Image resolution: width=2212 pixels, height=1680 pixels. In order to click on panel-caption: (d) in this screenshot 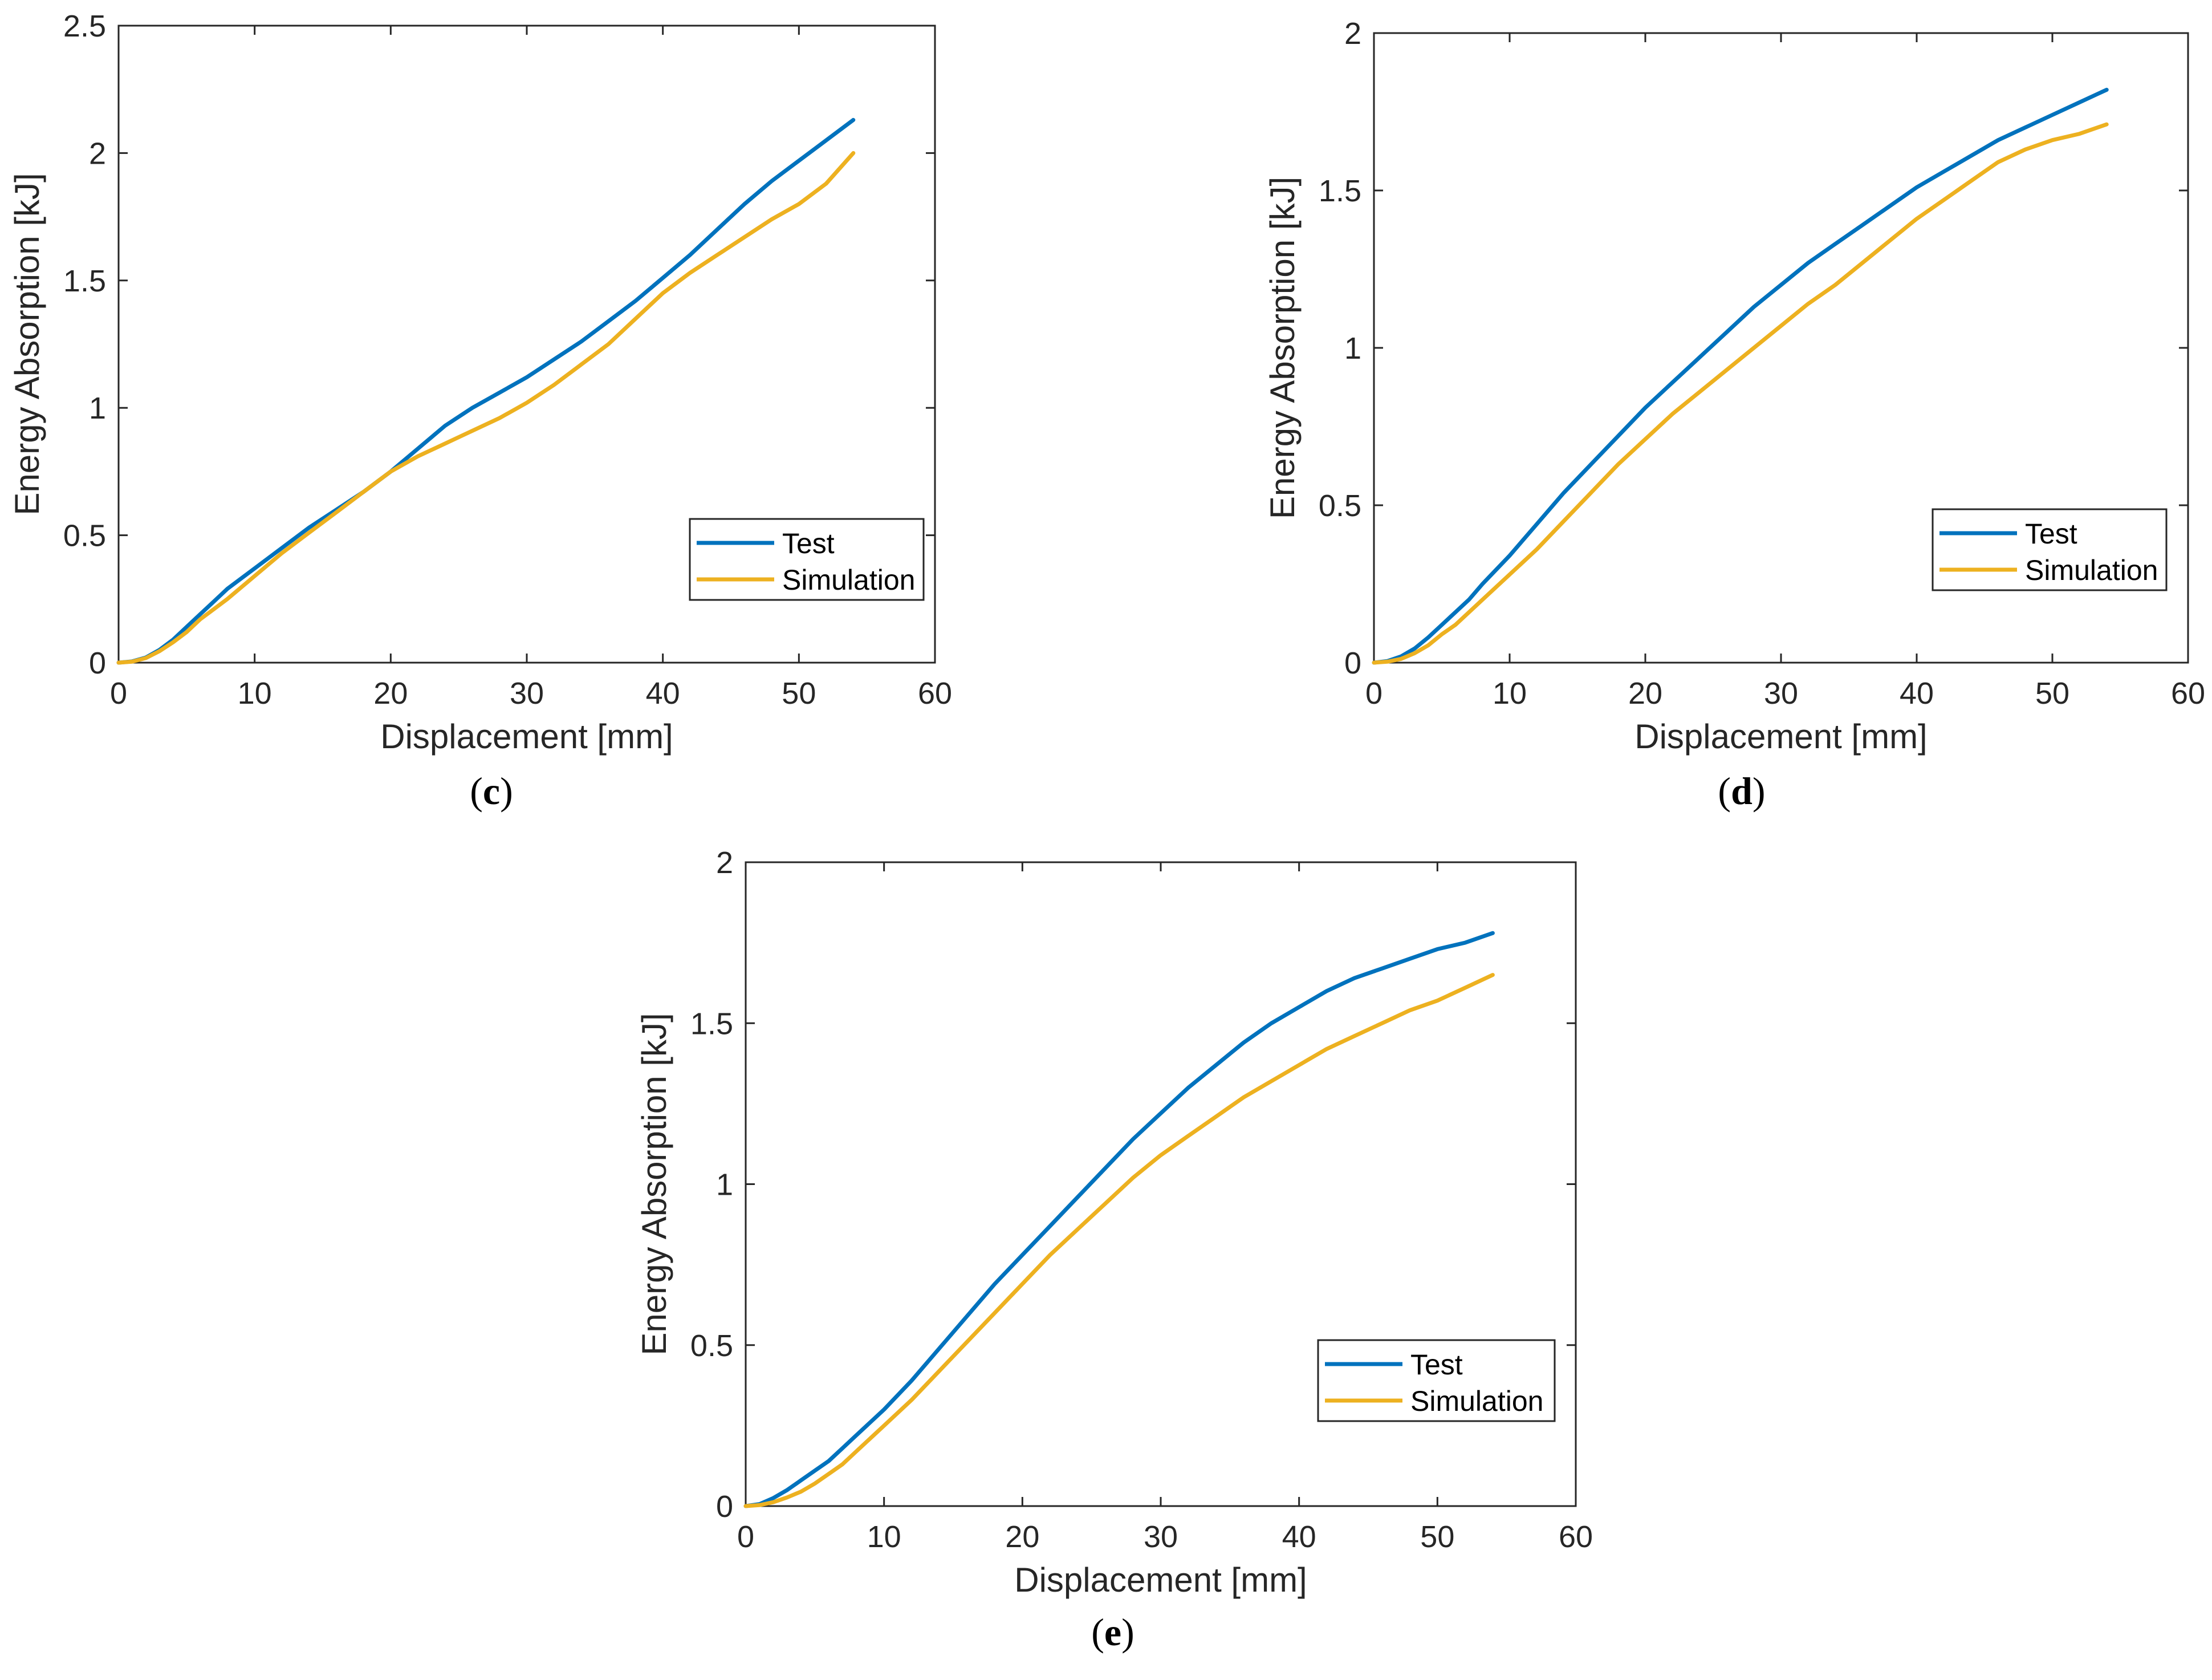, I will do `click(1741, 791)`.